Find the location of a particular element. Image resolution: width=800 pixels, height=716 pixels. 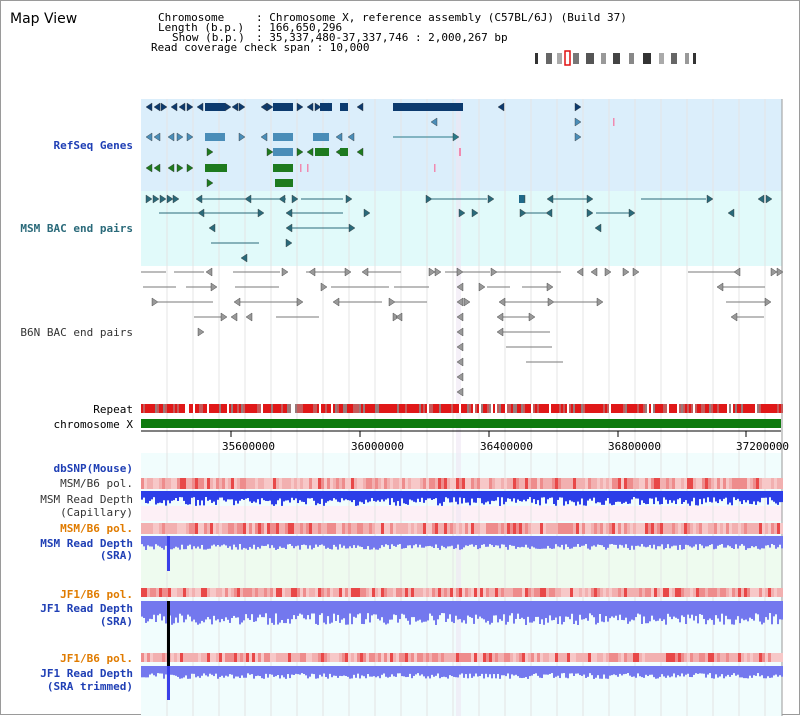

track-label-refseq: RefSeq Genes is located at coordinates (93, 145).